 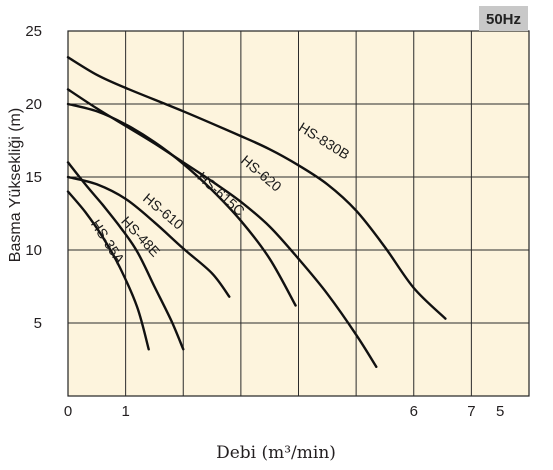 I want to click on x-tick-label: 5, so click(x=500, y=411).